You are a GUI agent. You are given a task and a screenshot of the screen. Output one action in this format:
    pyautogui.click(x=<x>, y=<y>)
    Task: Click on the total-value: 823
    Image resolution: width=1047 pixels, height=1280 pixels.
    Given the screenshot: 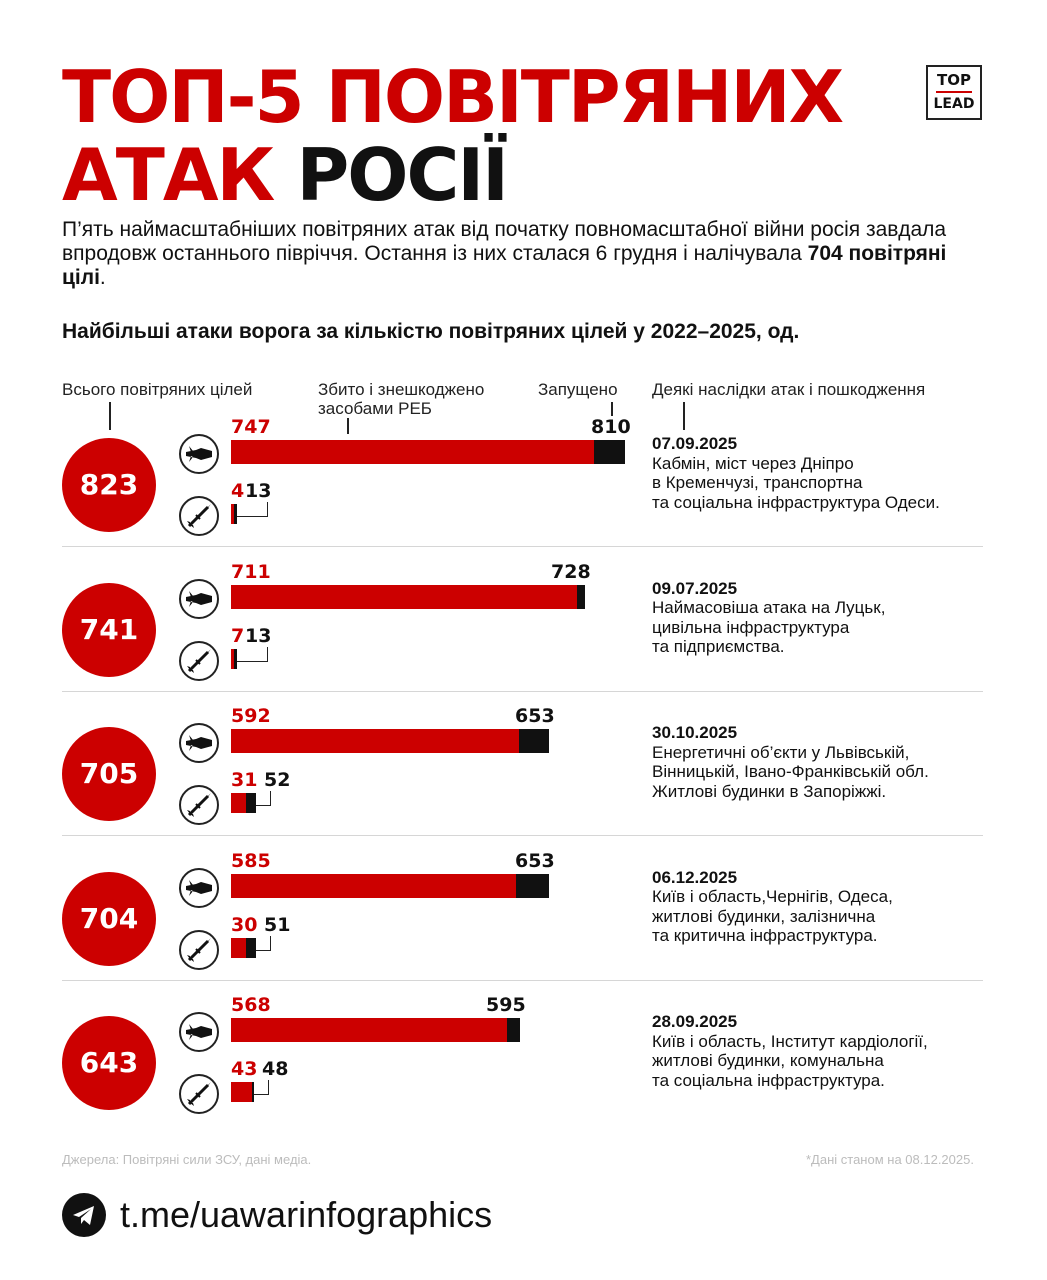 What is the action you would take?
    pyautogui.click(x=109, y=484)
    